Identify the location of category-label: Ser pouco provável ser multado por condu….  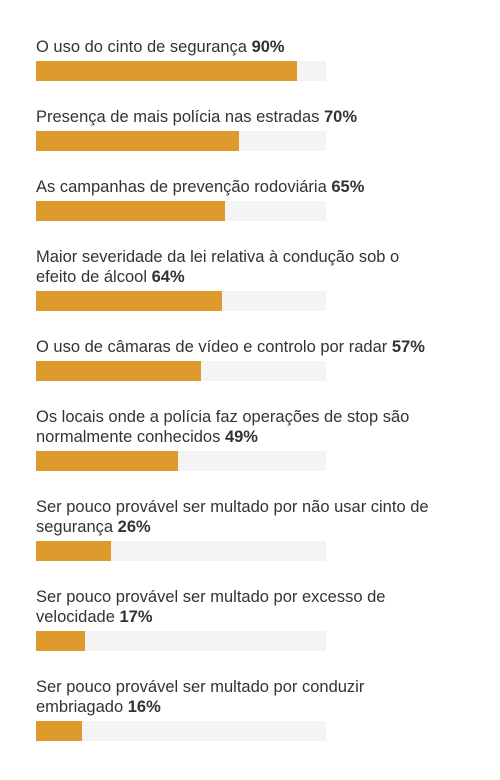
(200, 697).